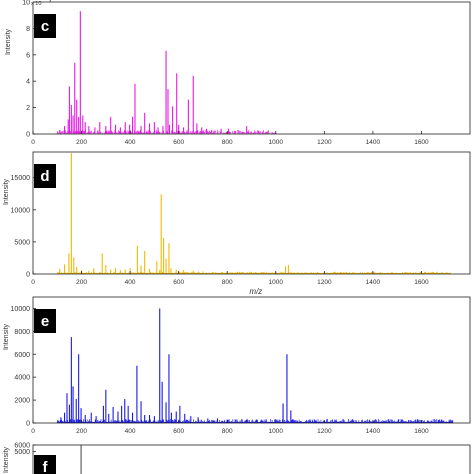 This screenshot has height=474, width=474. What do you see at coordinates (26, 3) in the screenshot?
I see `y-tick-label: 10` at bounding box center [26, 3].